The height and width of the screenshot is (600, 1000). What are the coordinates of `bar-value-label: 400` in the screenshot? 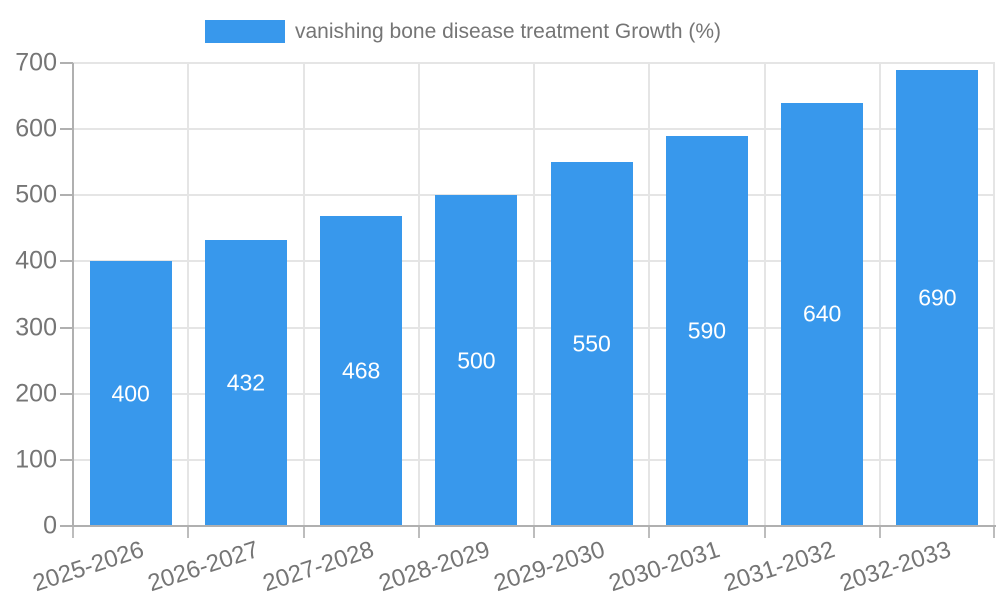 It's located at (130, 393).